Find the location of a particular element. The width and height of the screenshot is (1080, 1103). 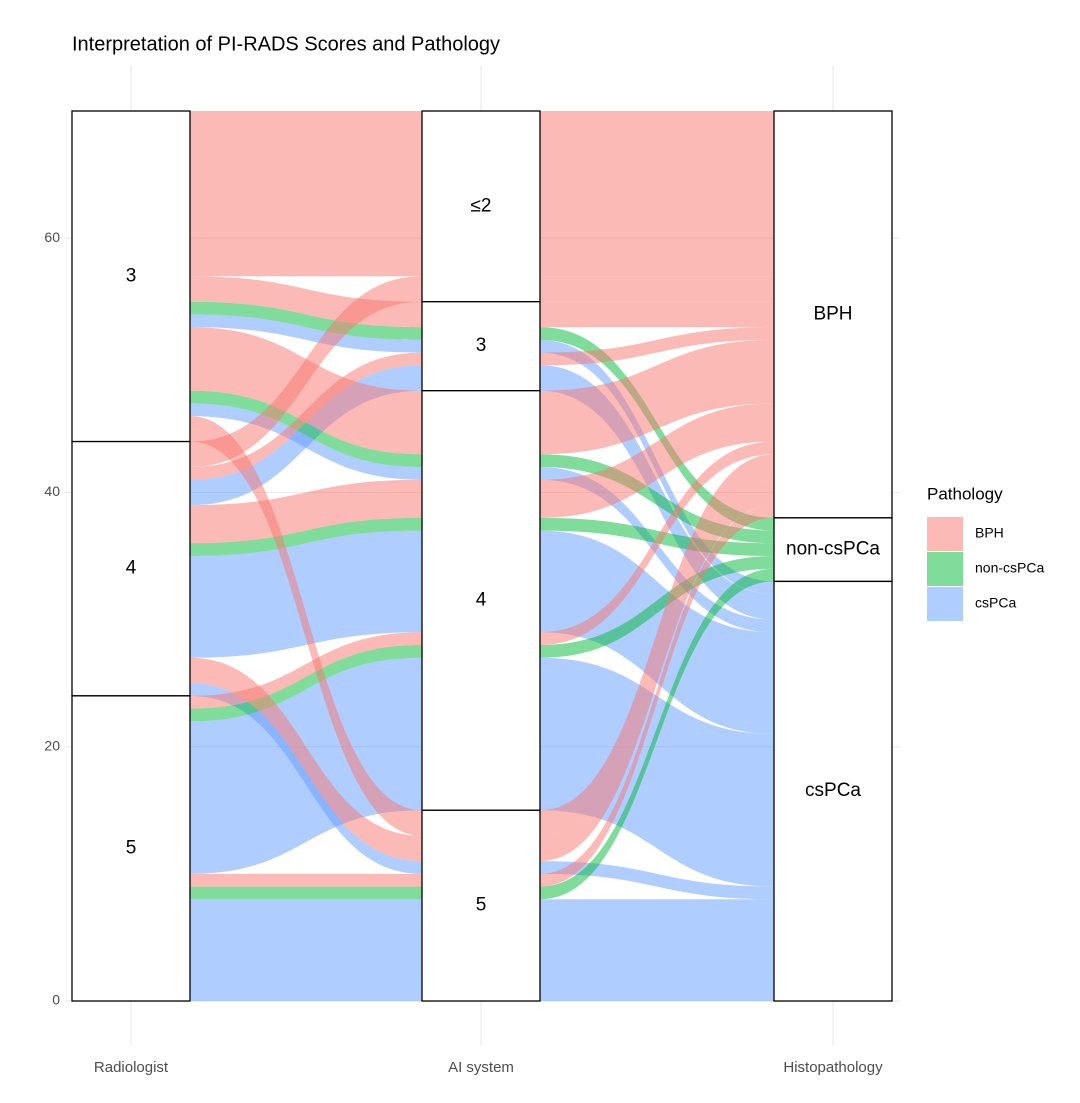

stratum-label: ≤2 is located at coordinates (481, 205).